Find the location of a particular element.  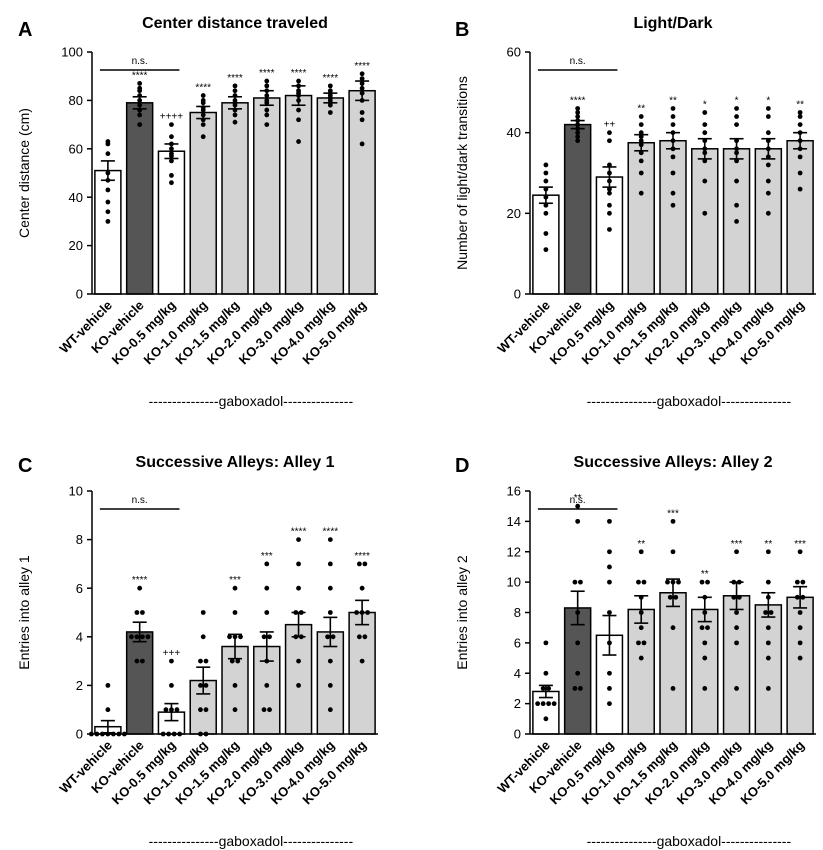

y-tick-label: 0 is located at coordinates (79, 734).